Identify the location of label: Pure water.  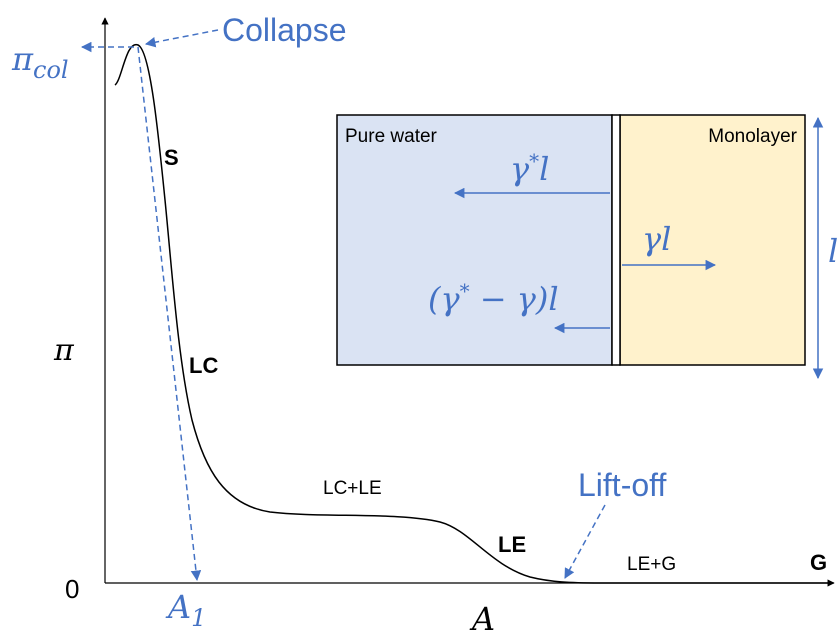
(391, 136).